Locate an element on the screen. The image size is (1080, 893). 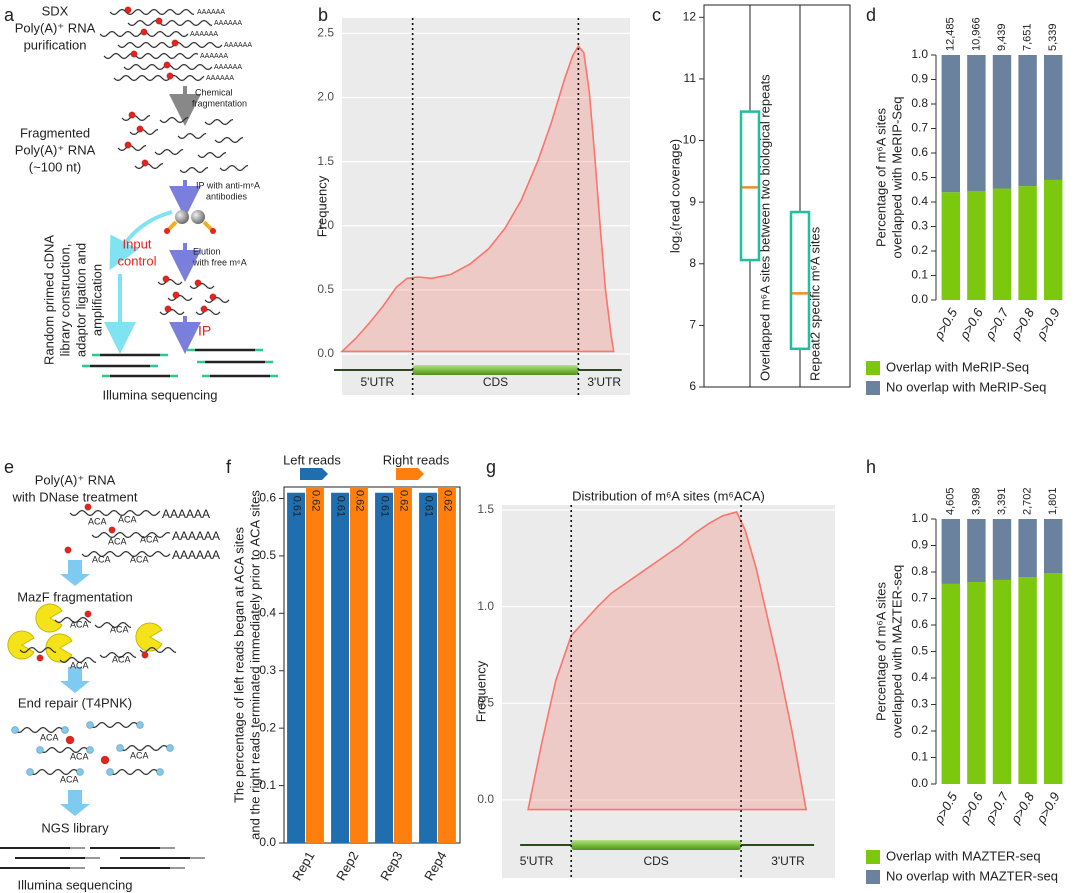
legend-label: Right reads is located at coordinates (416, 459).